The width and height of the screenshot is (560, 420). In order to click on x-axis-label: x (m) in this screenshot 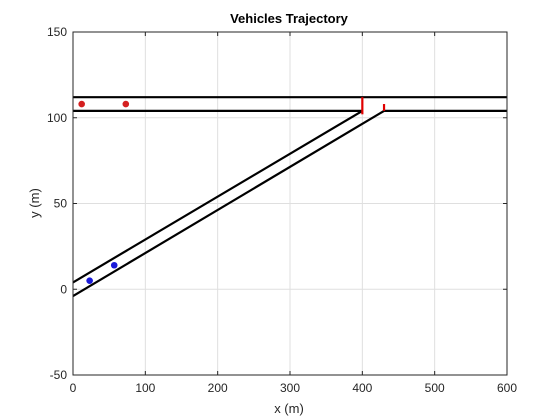, I will do `click(289, 408)`.